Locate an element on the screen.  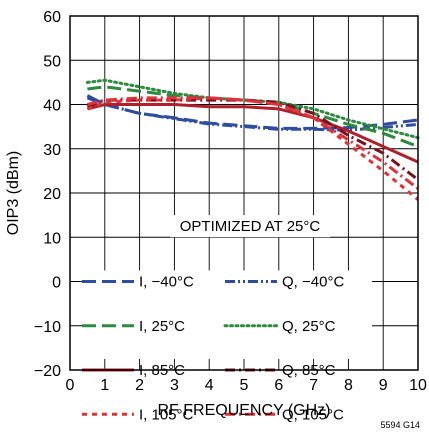
y-tick-labels: −20 −10 0 10 20 30 40 50 60 is located at coordinates (47, 194).